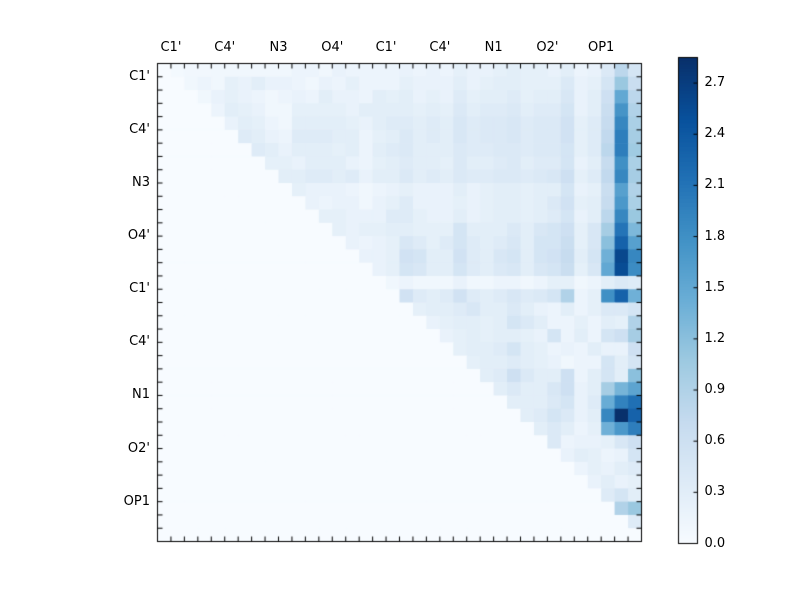  Describe the element at coordinates (493, 47) in the screenshot. I see `x-axis-label-6: N1` at that location.